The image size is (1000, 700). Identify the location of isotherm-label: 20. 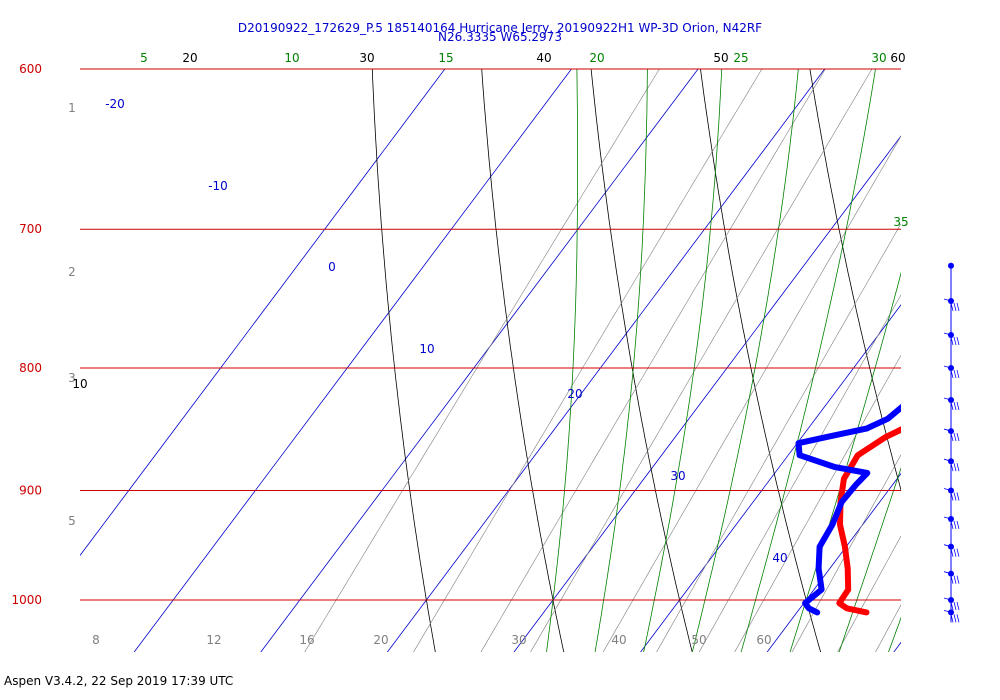
(574, 394).